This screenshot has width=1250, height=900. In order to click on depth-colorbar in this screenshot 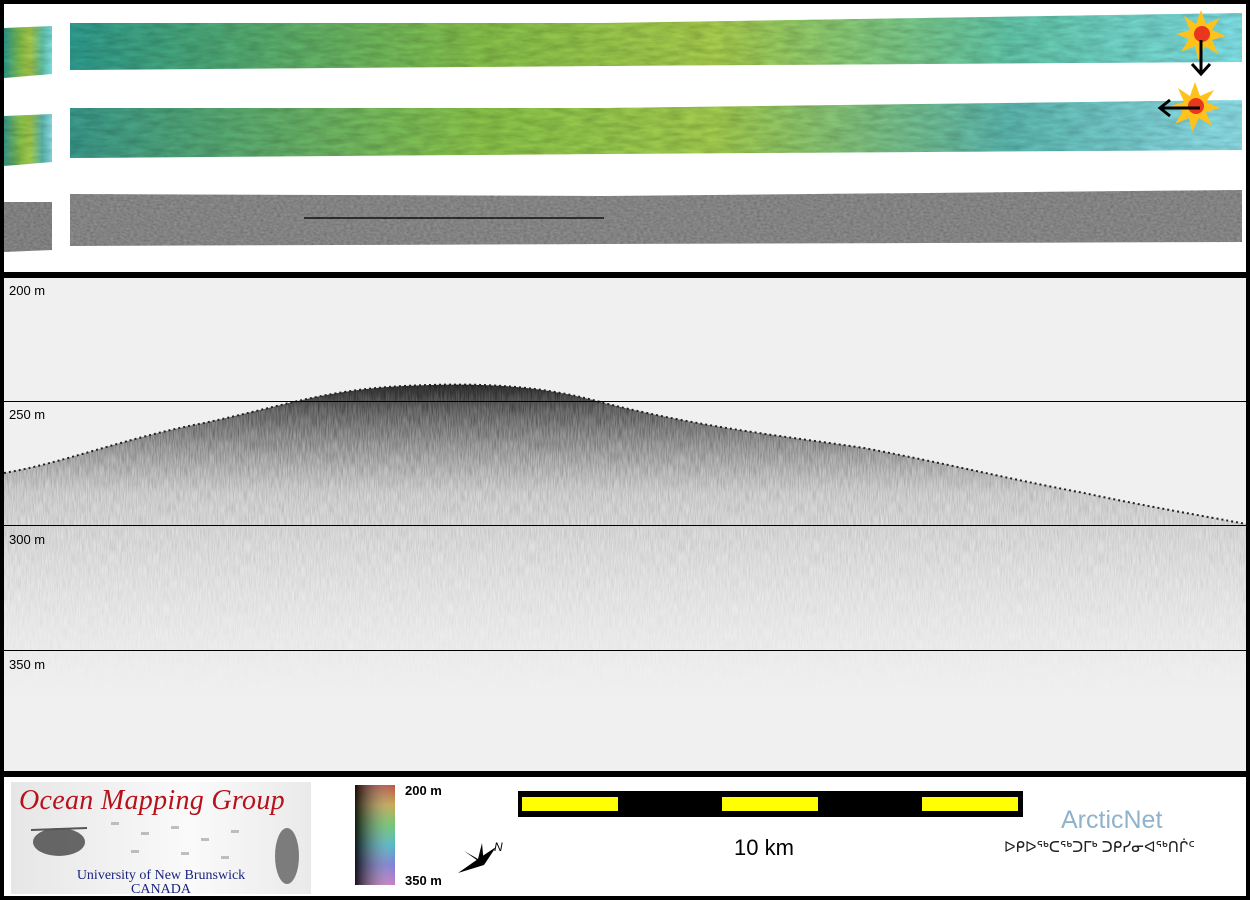, I will do `click(375, 835)`.